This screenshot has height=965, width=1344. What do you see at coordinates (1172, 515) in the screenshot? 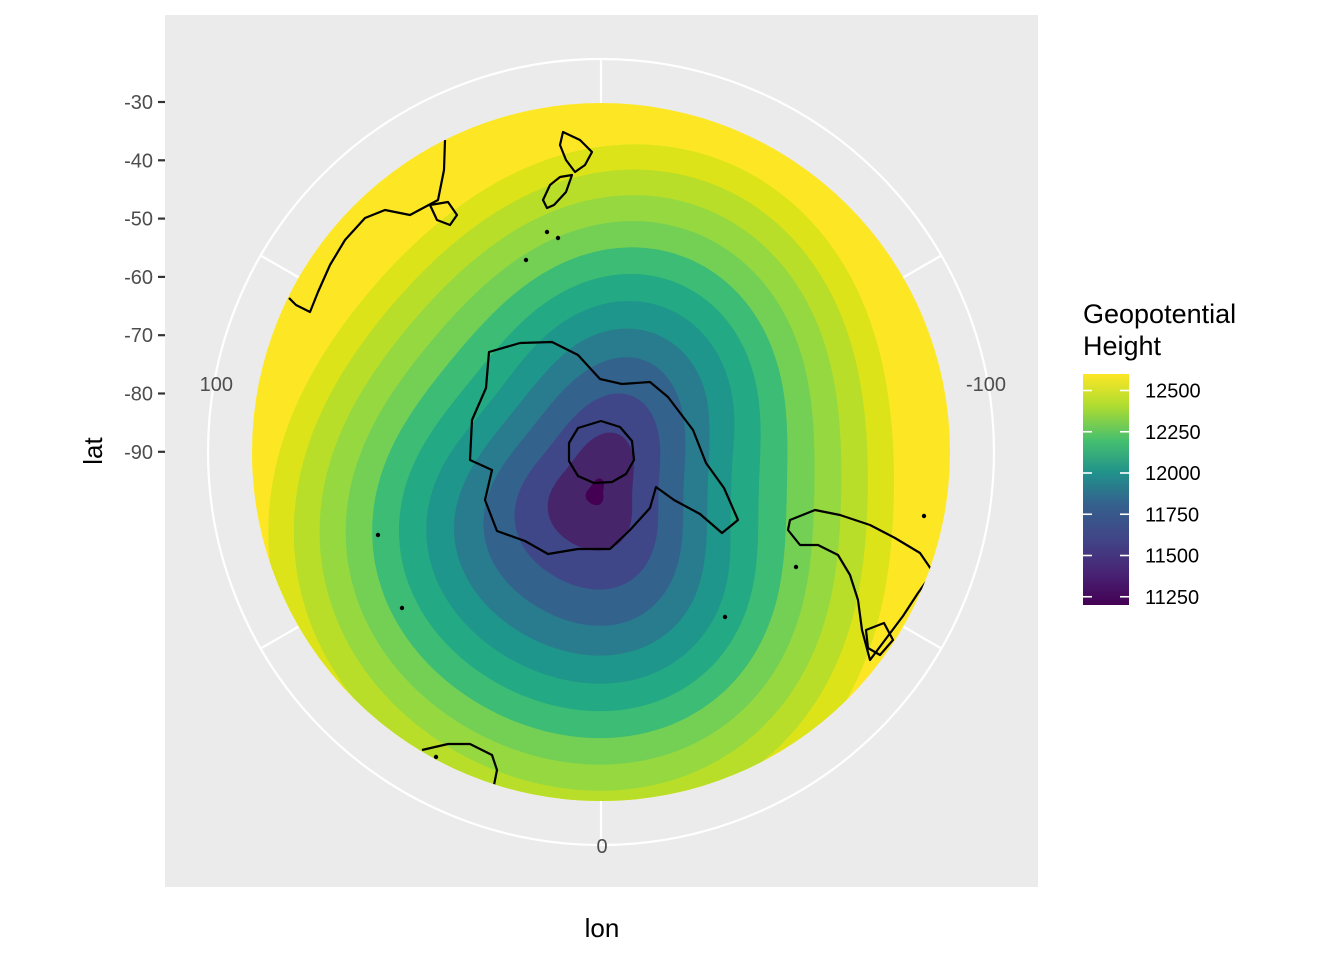
I see `legend-break-label: 11750` at bounding box center [1172, 515].